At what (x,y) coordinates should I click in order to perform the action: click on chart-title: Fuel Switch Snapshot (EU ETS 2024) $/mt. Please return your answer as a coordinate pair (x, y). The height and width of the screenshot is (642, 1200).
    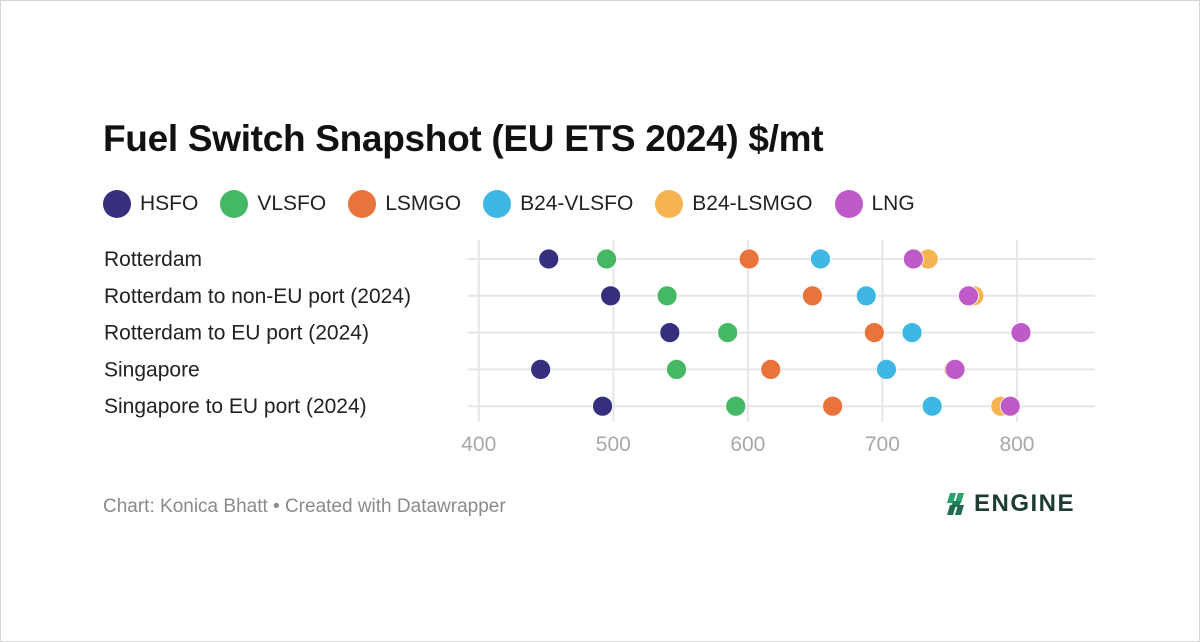
    Looking at the image, I should click on (463, 138).